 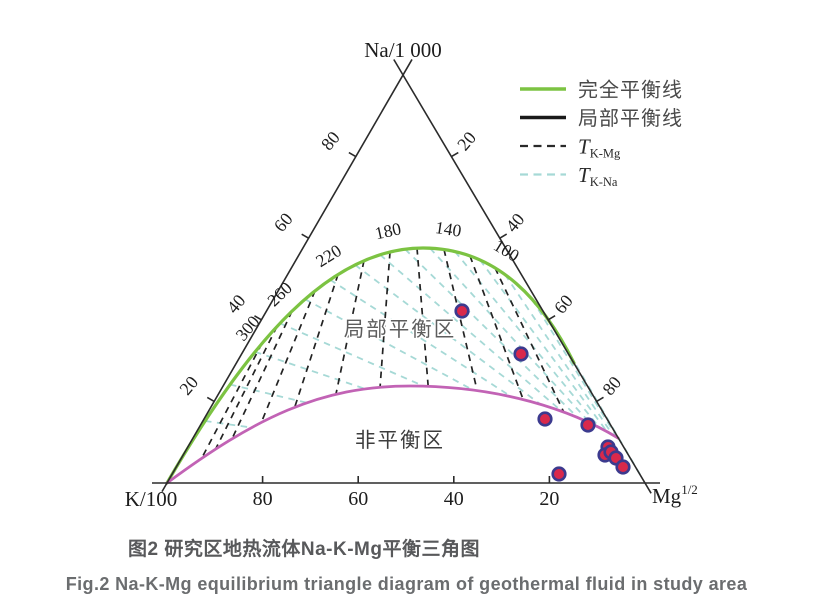 What do you see at coordinates (400, 440) in the screenshot?
I see `region-label-2: 非平衡区` at bounding box center [400, 440].